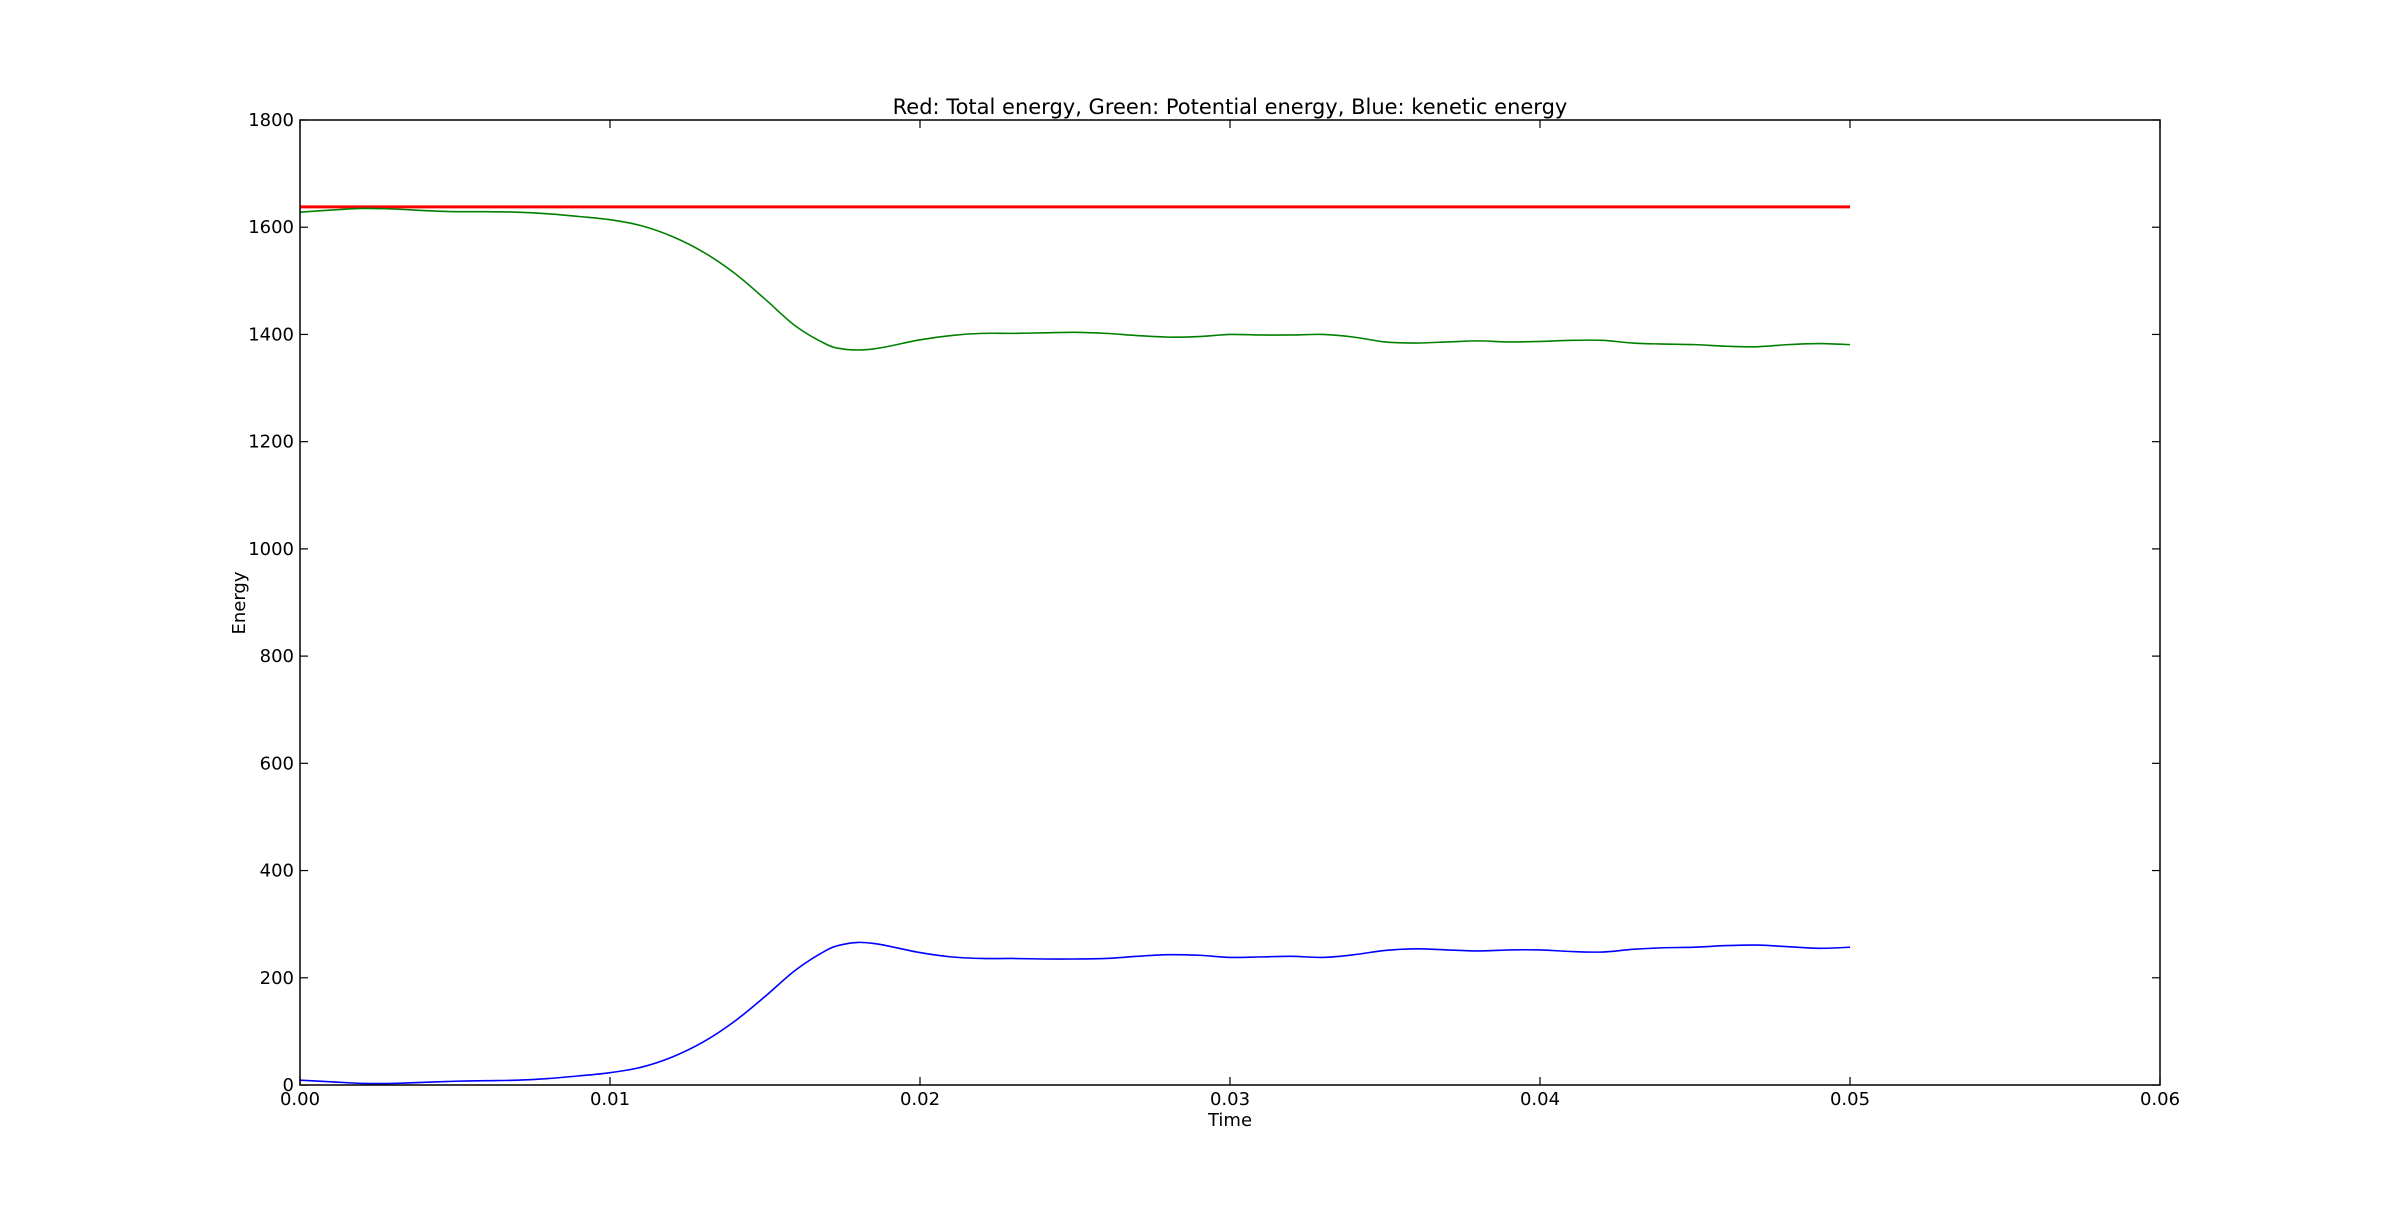 The height and width of the screenshot is (1206, 2400). Describe the element at coordinates (271, 549) in the screenshot. I see `y-tick-label: 1000` at that location.